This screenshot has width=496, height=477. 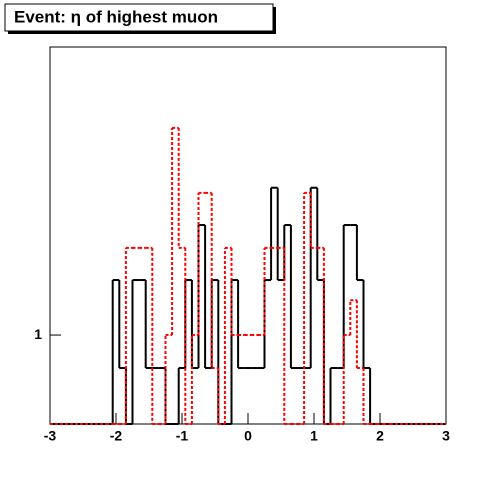 I want to click on x-tick-label: -1, so click(x=182, y=436).